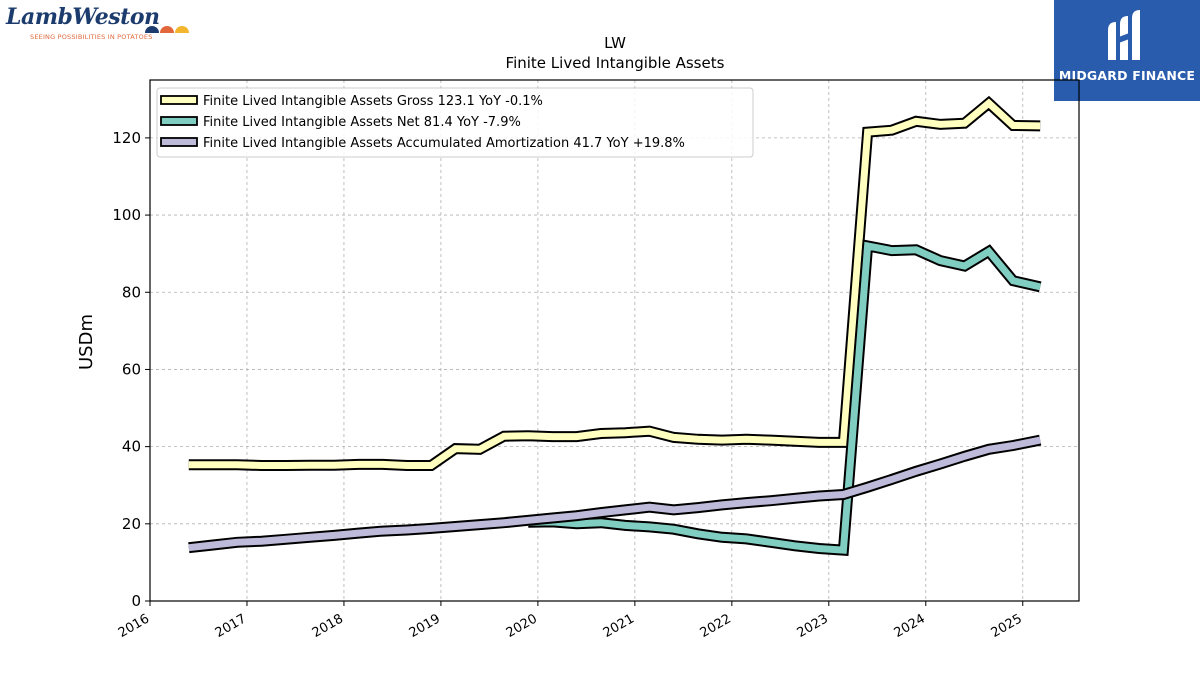 This screenshot has height=675, width=1200. I want to click on legend-box, so click(455, 122).